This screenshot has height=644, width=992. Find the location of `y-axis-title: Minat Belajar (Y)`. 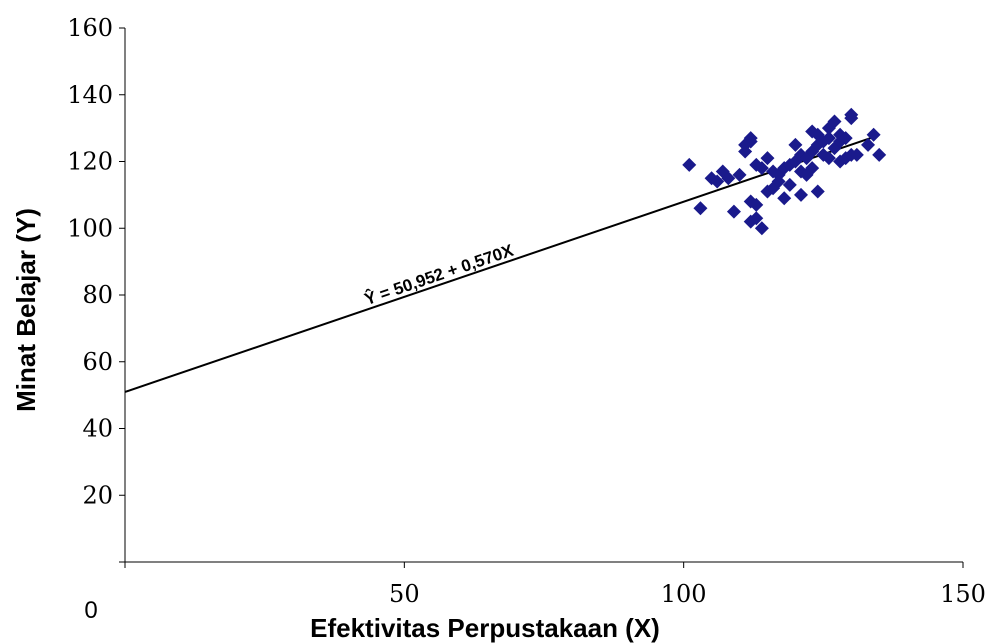

y-axis-title: Minat Belajar (Y) is located at coordinates (26, 310).